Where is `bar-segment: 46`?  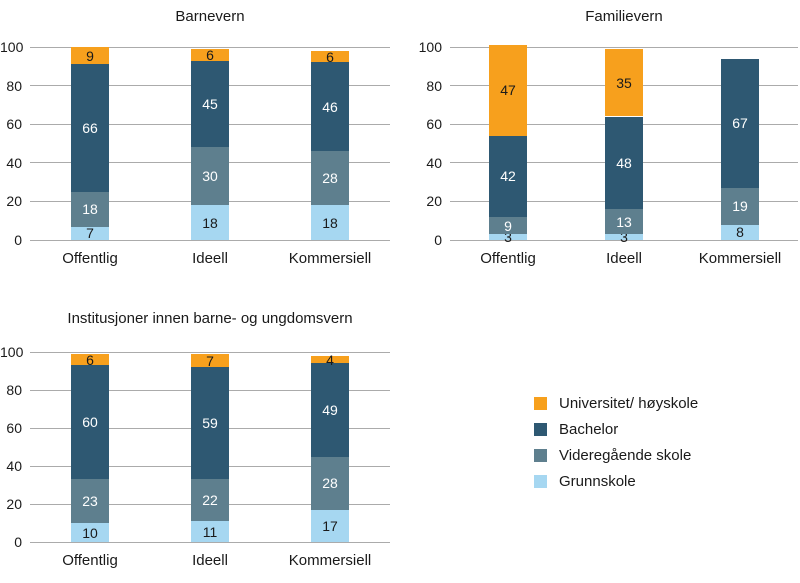 bar-segment: 46 is located at coordinates (330, 107).